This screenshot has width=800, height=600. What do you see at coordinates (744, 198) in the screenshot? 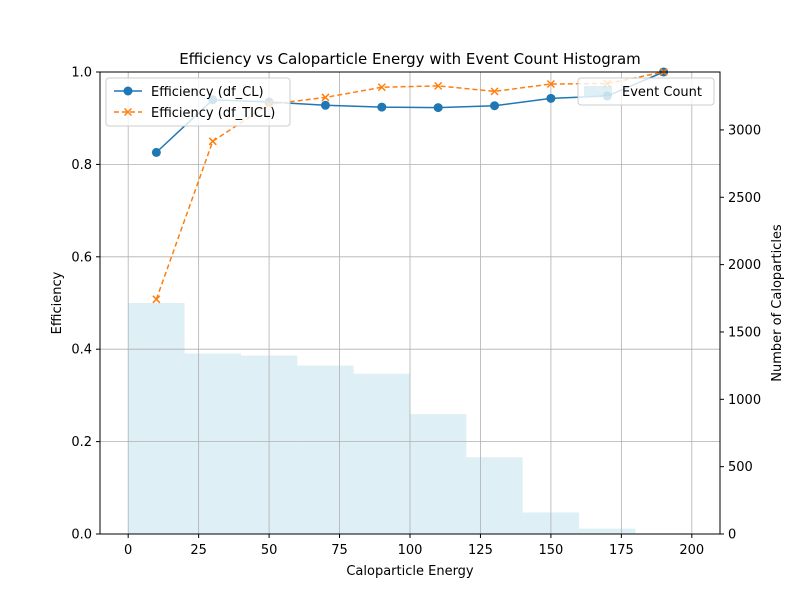
I see `y2-tick-label: 2500` at bounding box center [744, 198].